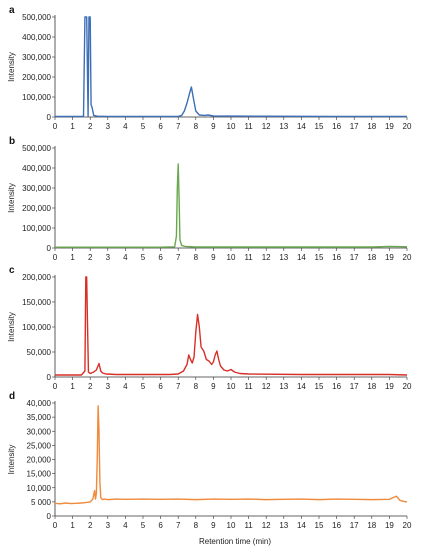 The height and width of the screenshot is (550, 421). I want to click on y-tick-label-a: 300,000, so click(36, 57).